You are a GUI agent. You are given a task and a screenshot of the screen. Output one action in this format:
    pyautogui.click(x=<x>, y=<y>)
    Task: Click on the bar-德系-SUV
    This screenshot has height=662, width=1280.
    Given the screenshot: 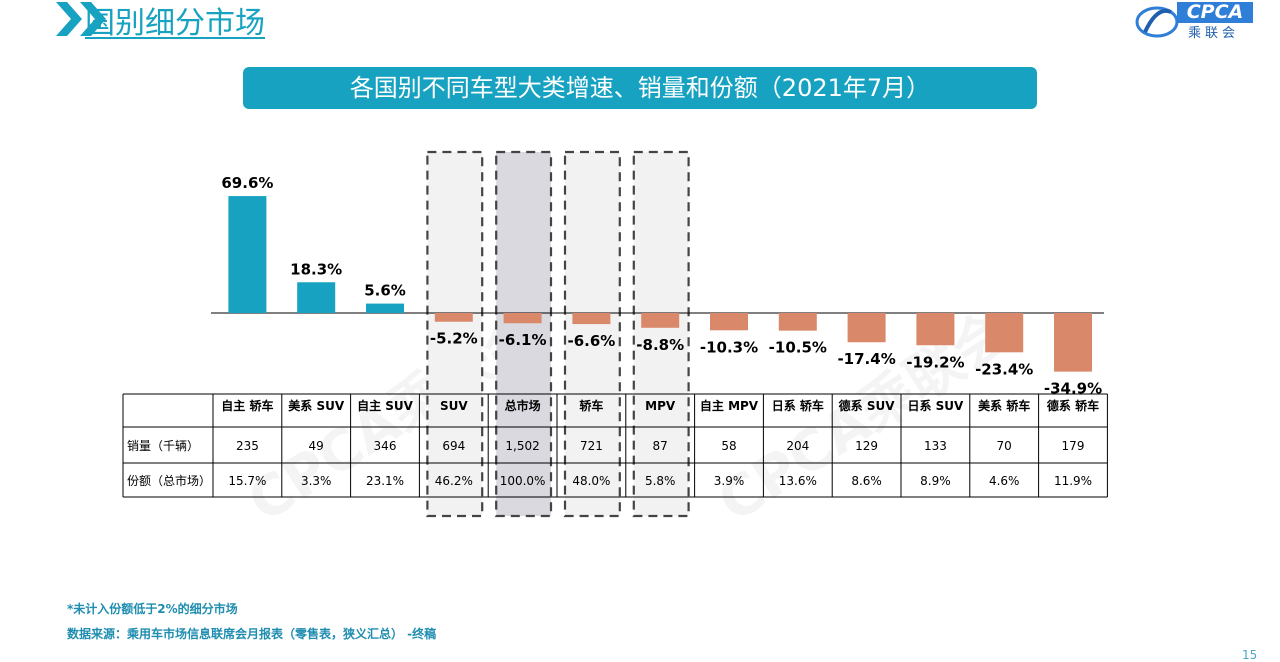 What is the action you would take?
    pyautogui.click(x=866, y=328)
    